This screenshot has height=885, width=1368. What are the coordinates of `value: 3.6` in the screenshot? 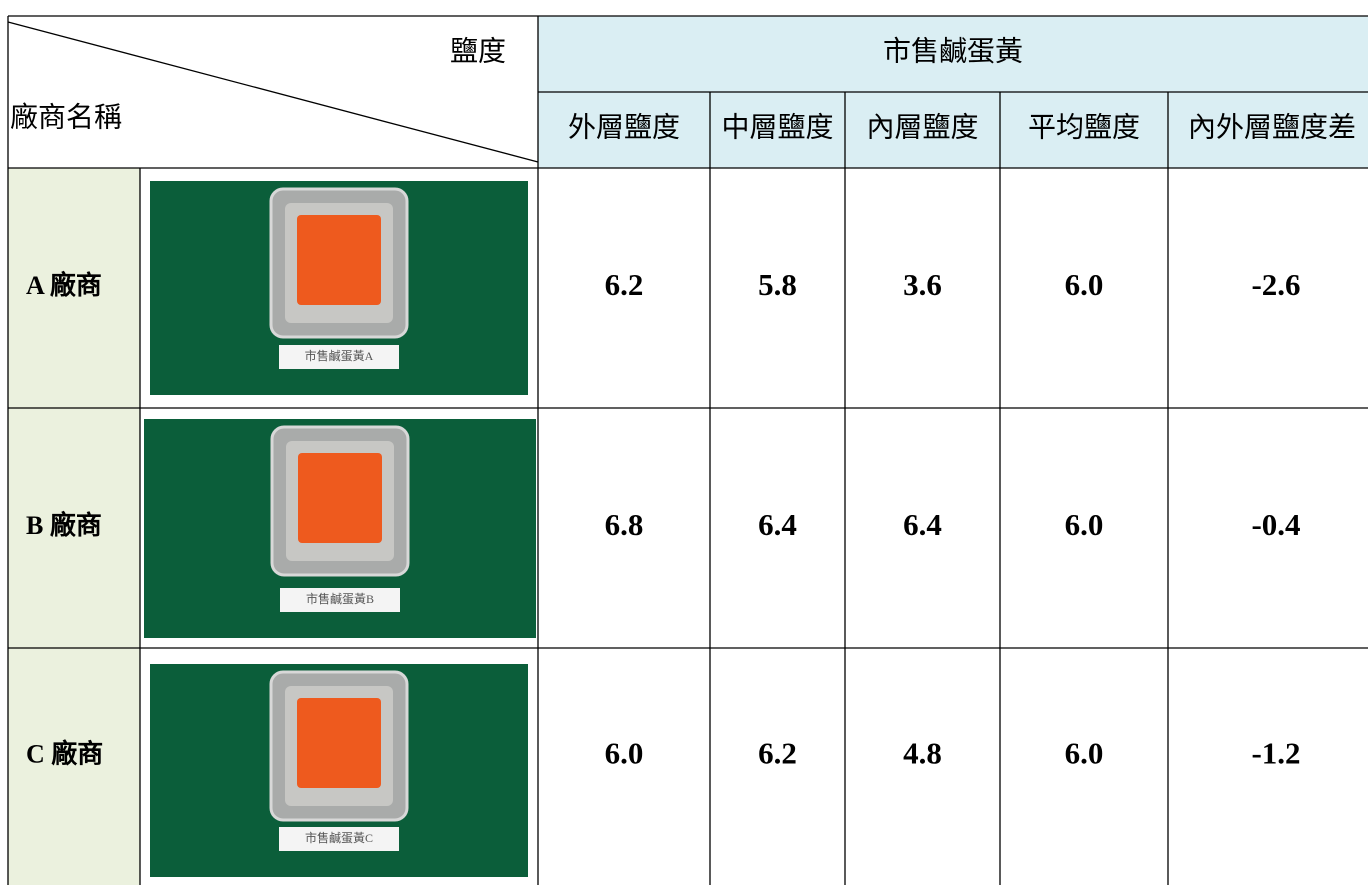 It's located at (922, 284).